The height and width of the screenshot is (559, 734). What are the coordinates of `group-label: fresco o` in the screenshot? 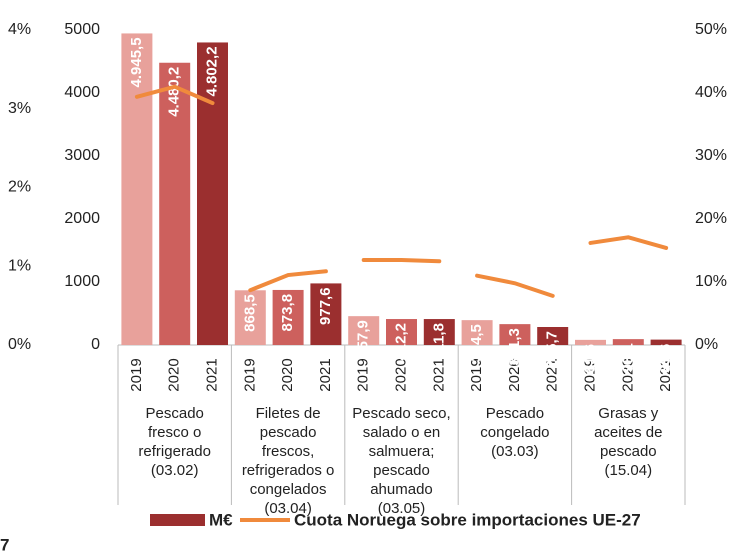 It's located at (174, 432).